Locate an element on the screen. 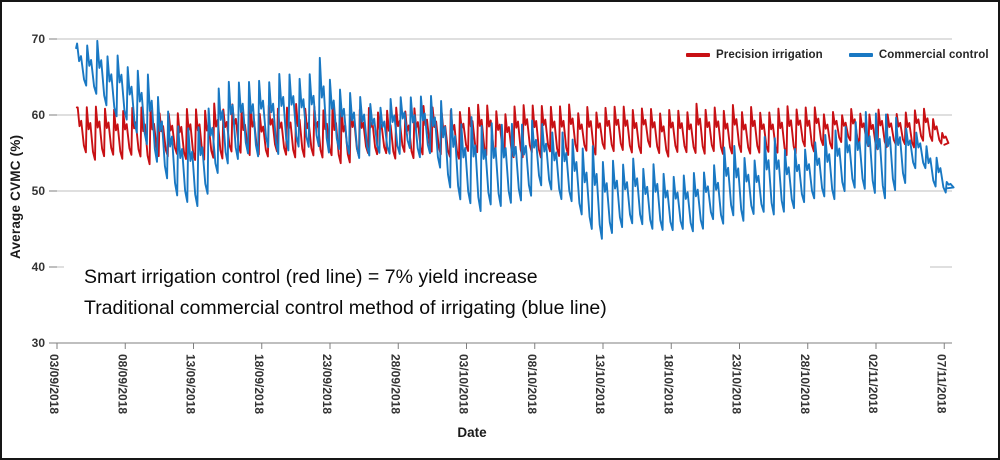 The width and height of the screenshot is (1000, 460). x-tick-label: 23/09/2018 is located at coordinates (327, 384).